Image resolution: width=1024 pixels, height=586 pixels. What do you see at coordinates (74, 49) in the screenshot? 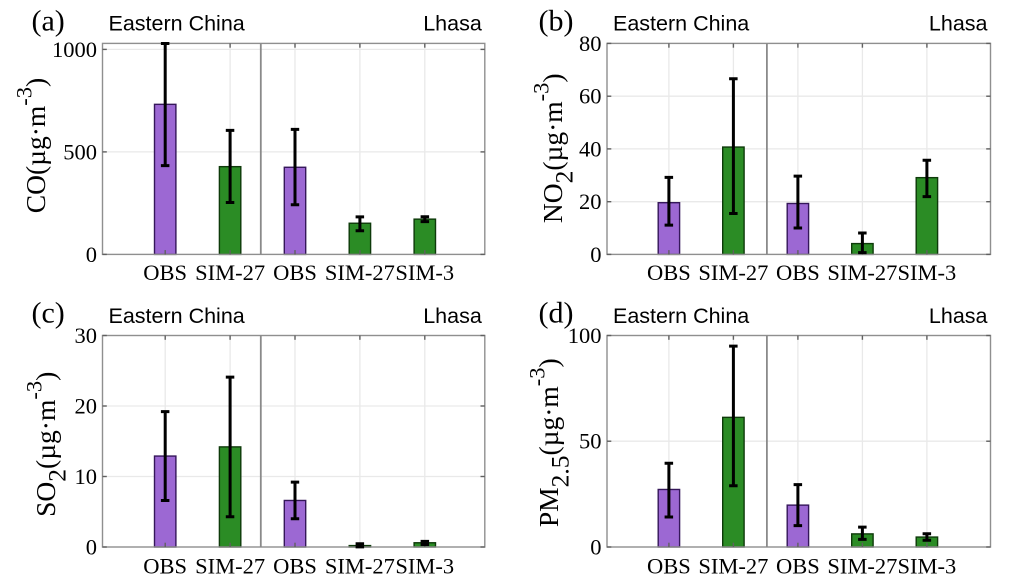
I see `svg-text: 1000` at bounding box center [74, 49].